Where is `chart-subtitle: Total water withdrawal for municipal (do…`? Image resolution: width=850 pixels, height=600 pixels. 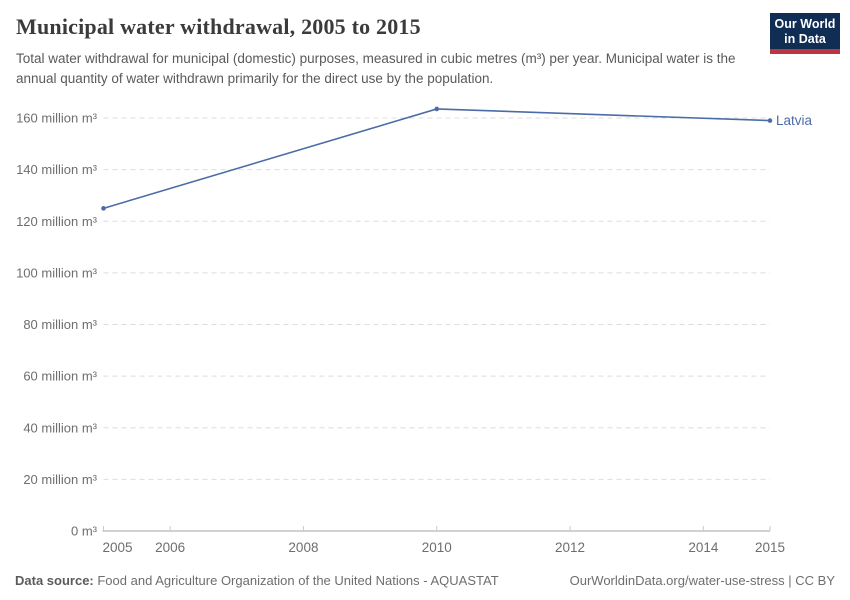 chart-subtitle: Total water withdrawal for municipal (do… is located at coordinates (376, 68).